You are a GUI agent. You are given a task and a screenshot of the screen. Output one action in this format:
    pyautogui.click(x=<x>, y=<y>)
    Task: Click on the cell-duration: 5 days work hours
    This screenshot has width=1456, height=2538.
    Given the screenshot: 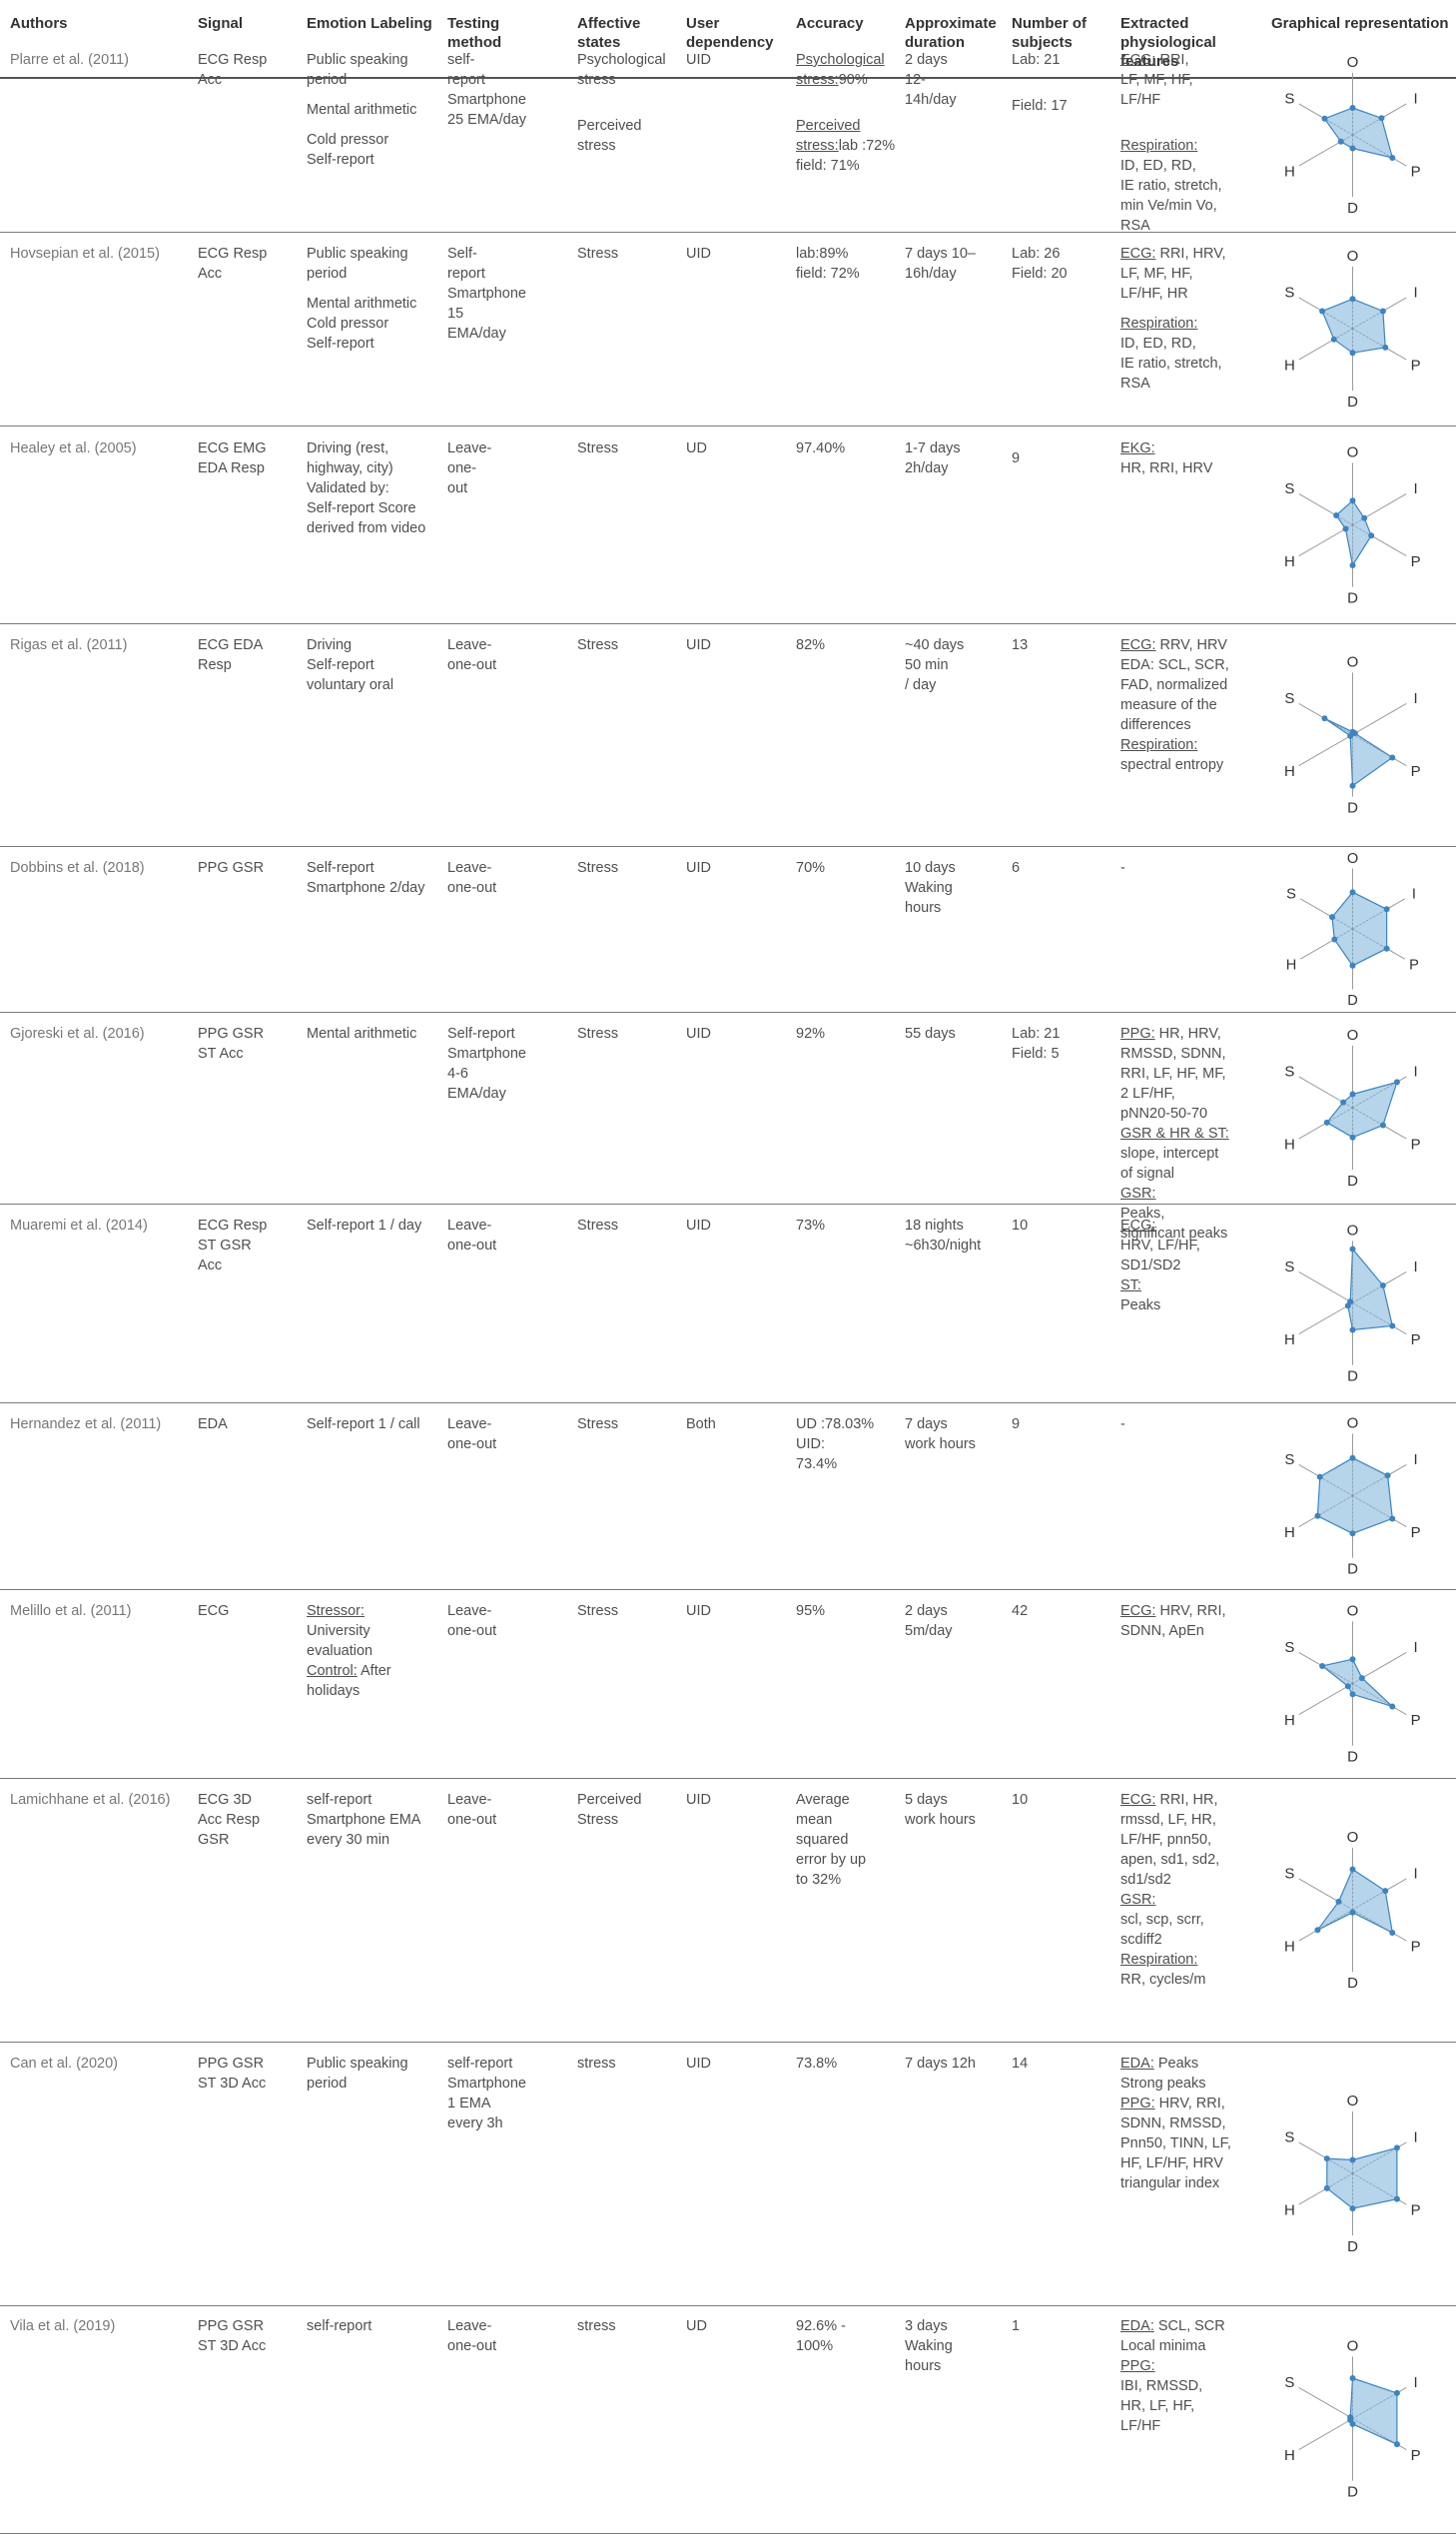 What is the action you would take?
    pyautogui.click(x=957, y=1810)
    